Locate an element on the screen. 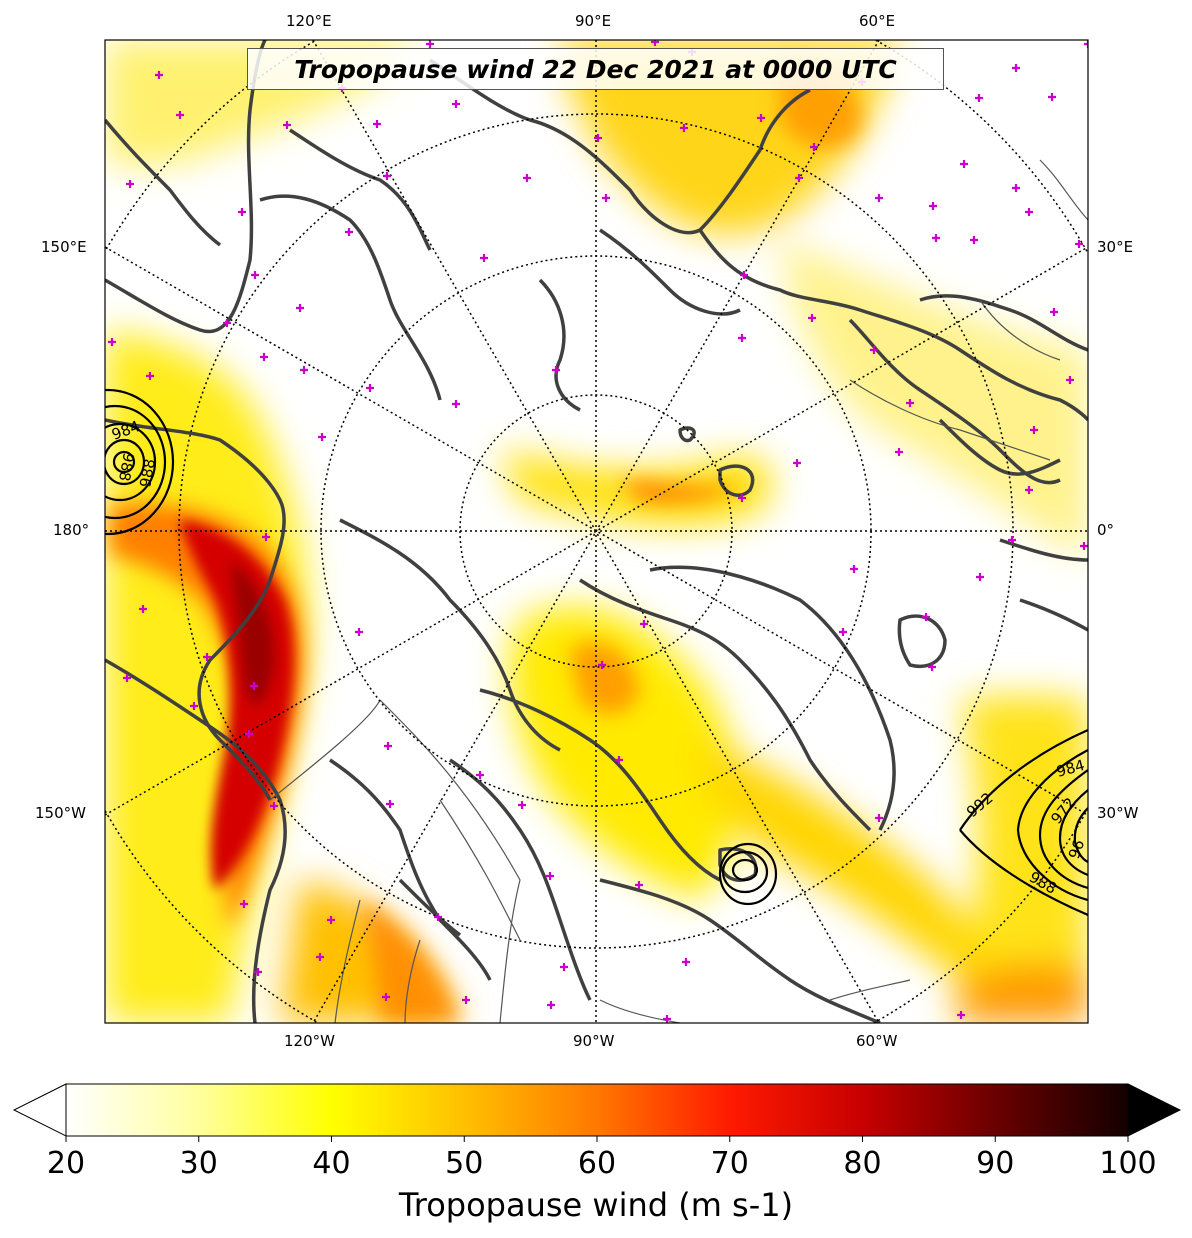 The width and height of the screenshot is (1192, 1238). lon-label-left-180: 180° is located at coordinates (71, 530).